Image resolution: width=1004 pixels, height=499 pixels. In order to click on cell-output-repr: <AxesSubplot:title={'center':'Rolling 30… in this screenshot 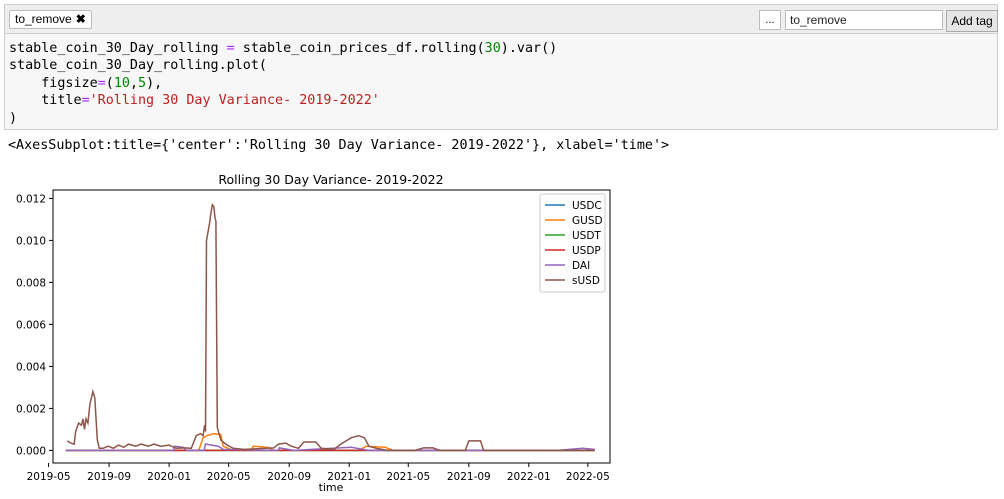, I will do `click(339, 145)`.